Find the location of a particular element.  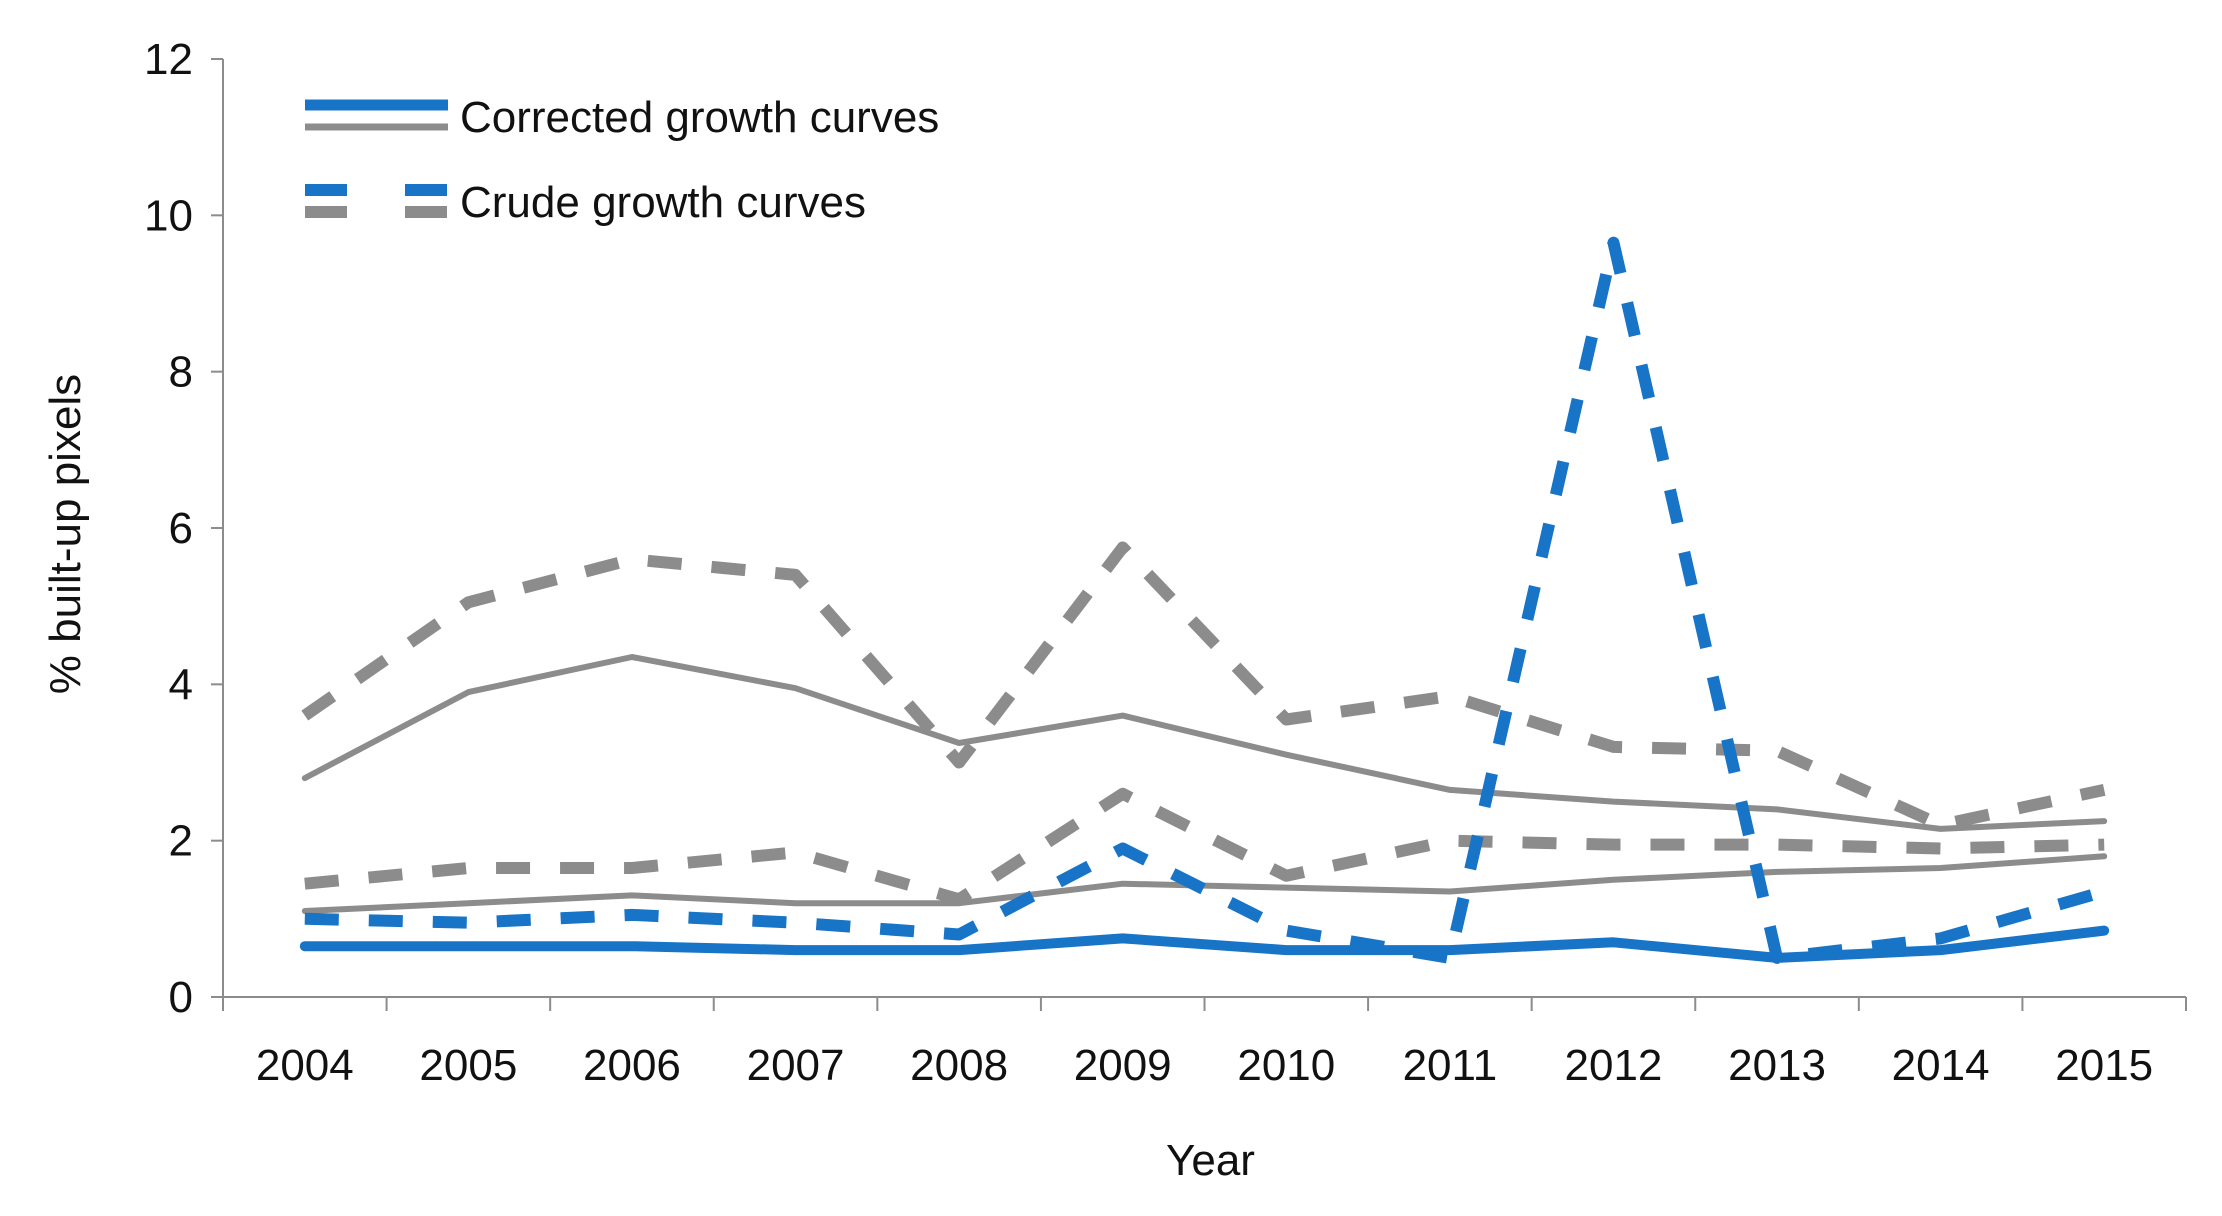

y-ticks: 0 2 4 6 8 10 12 is located at coordinates (183, 528).